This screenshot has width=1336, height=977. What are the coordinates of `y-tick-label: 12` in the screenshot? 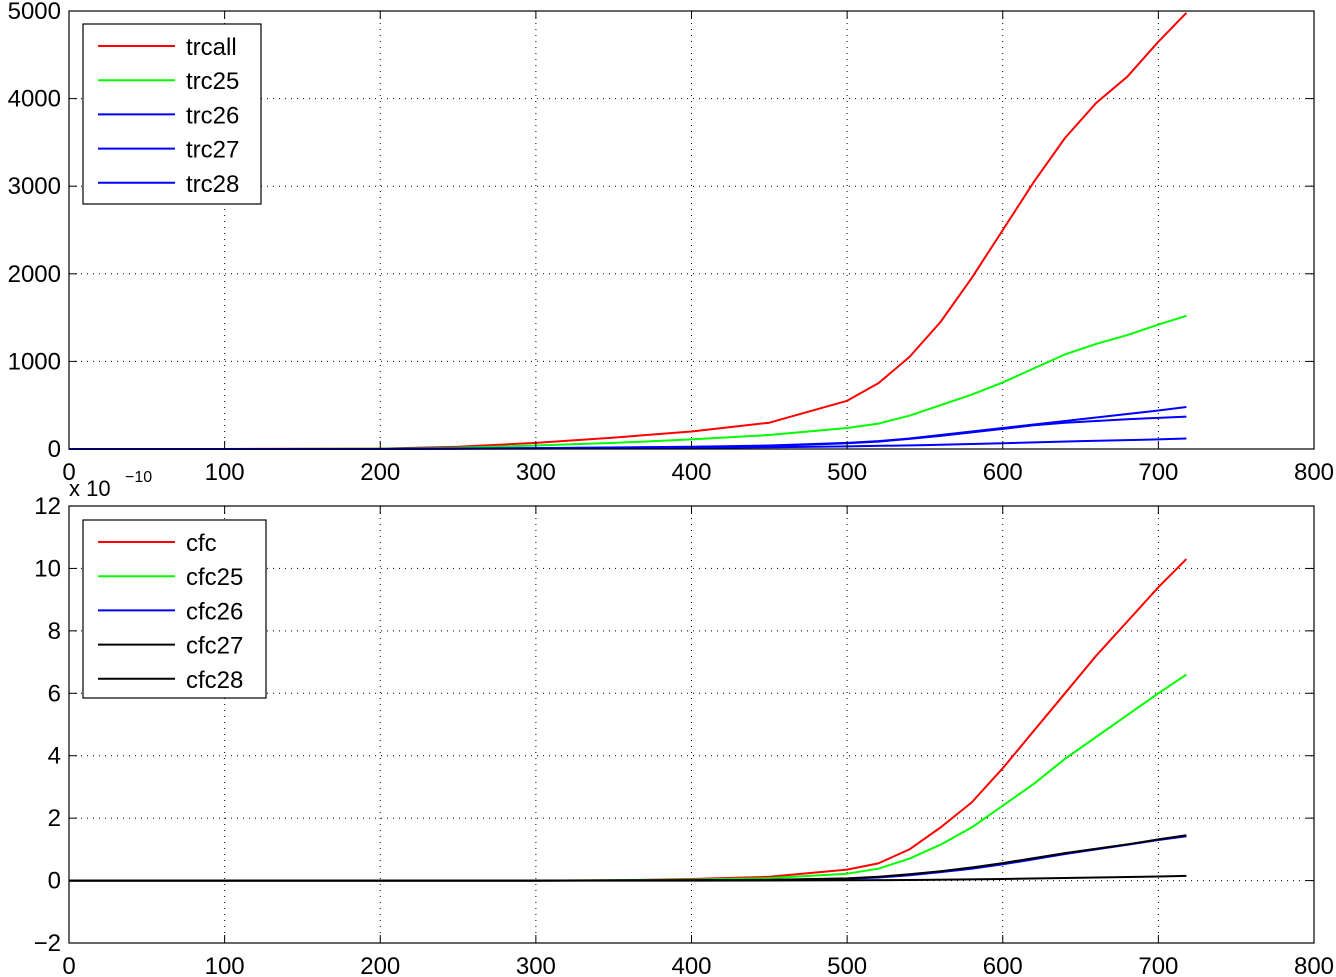 It's located at (47, 506).